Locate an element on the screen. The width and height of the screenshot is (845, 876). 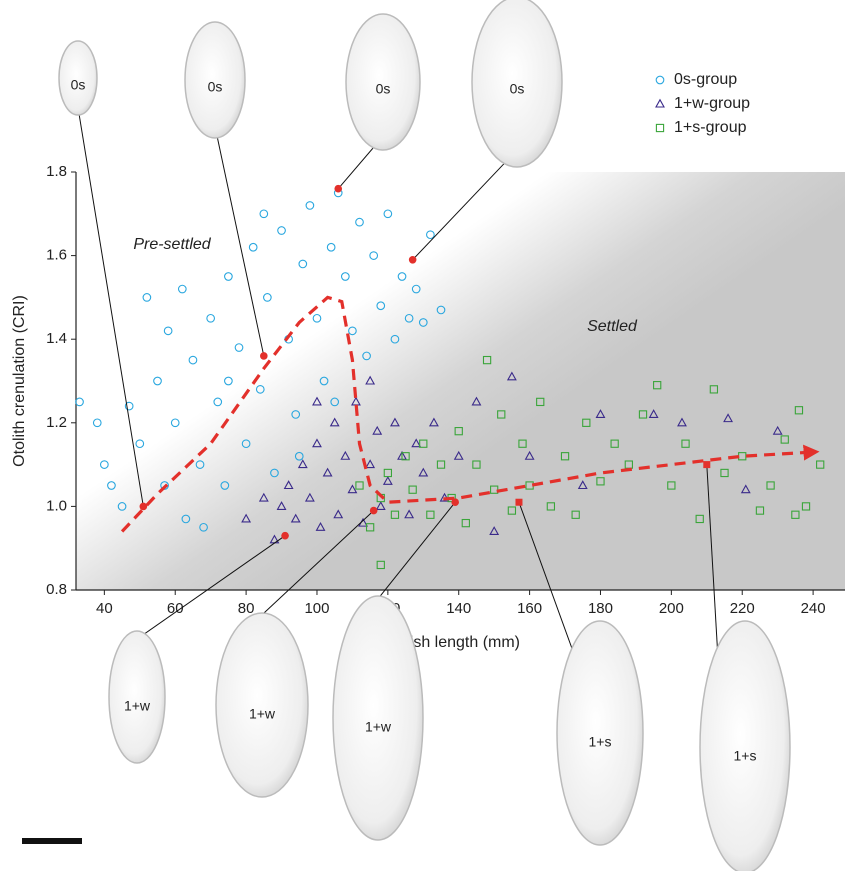
x-tick-label: 100 is located at coordinates (316, 608).